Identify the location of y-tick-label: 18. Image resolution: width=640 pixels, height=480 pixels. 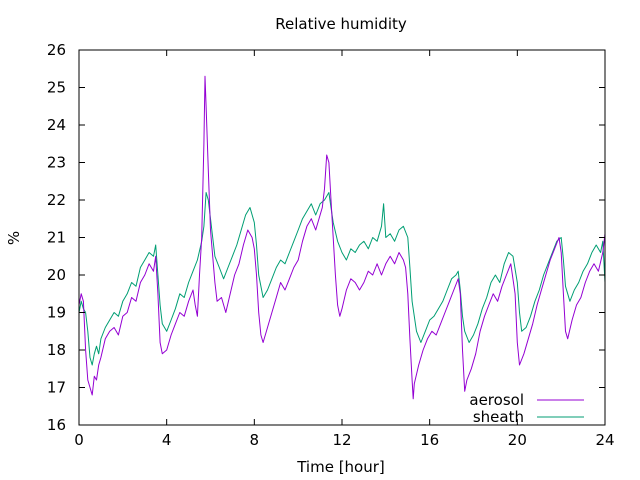
(56, 350).